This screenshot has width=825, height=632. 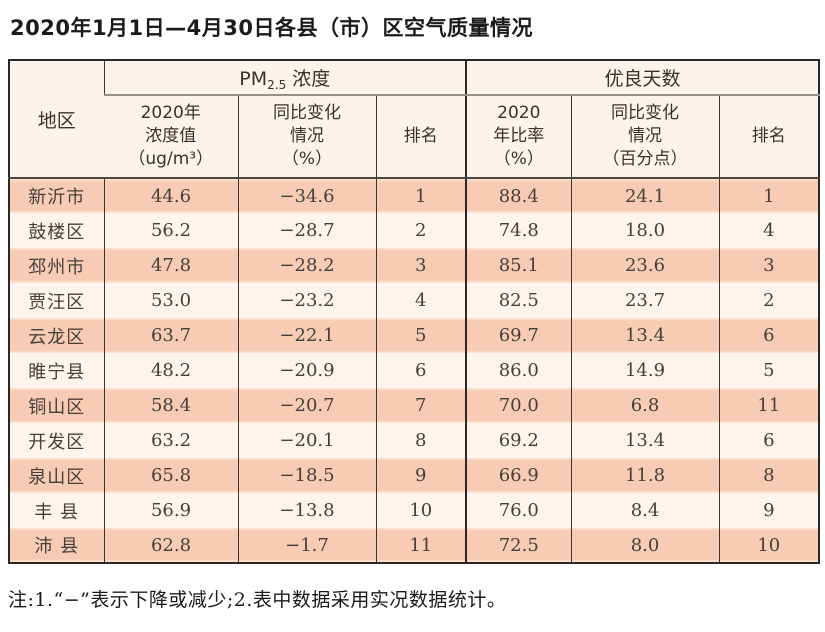 What do you see at coordinates (421, 370) in the screenshot?
I see `pm-rank-cell: 6` at bounding box center [421, 370].